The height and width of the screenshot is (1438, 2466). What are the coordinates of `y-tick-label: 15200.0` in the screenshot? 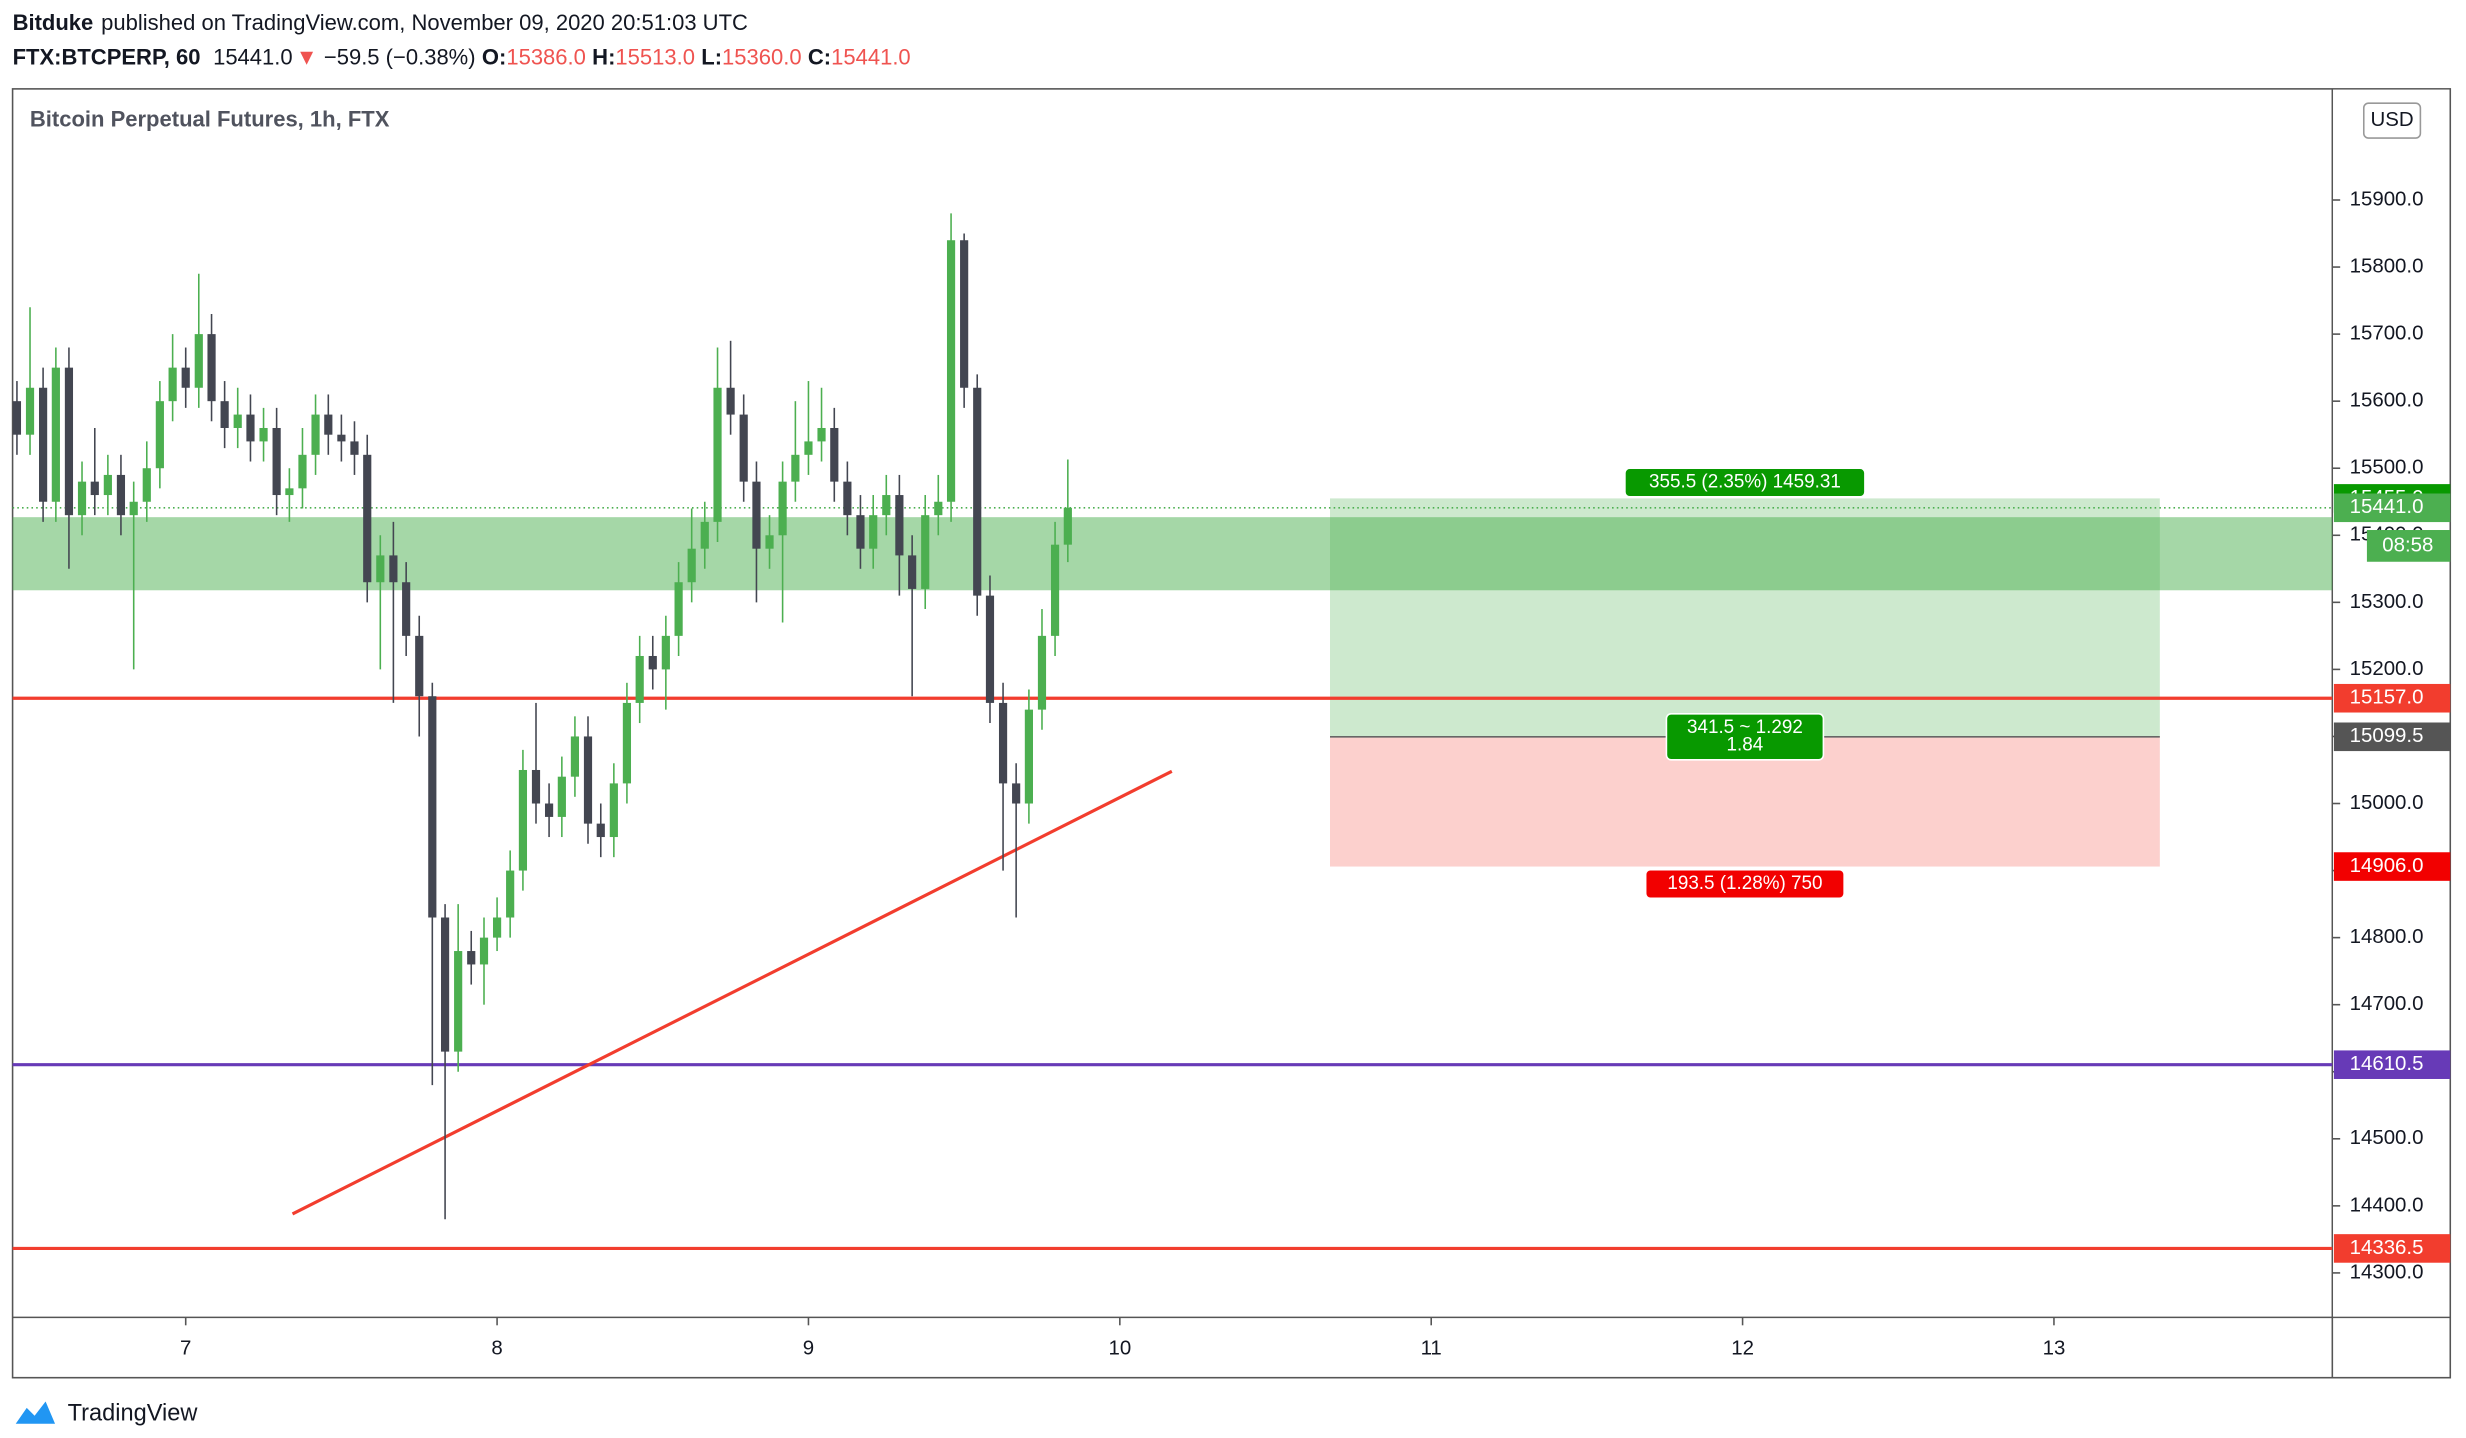 It's located at (2387, 668).